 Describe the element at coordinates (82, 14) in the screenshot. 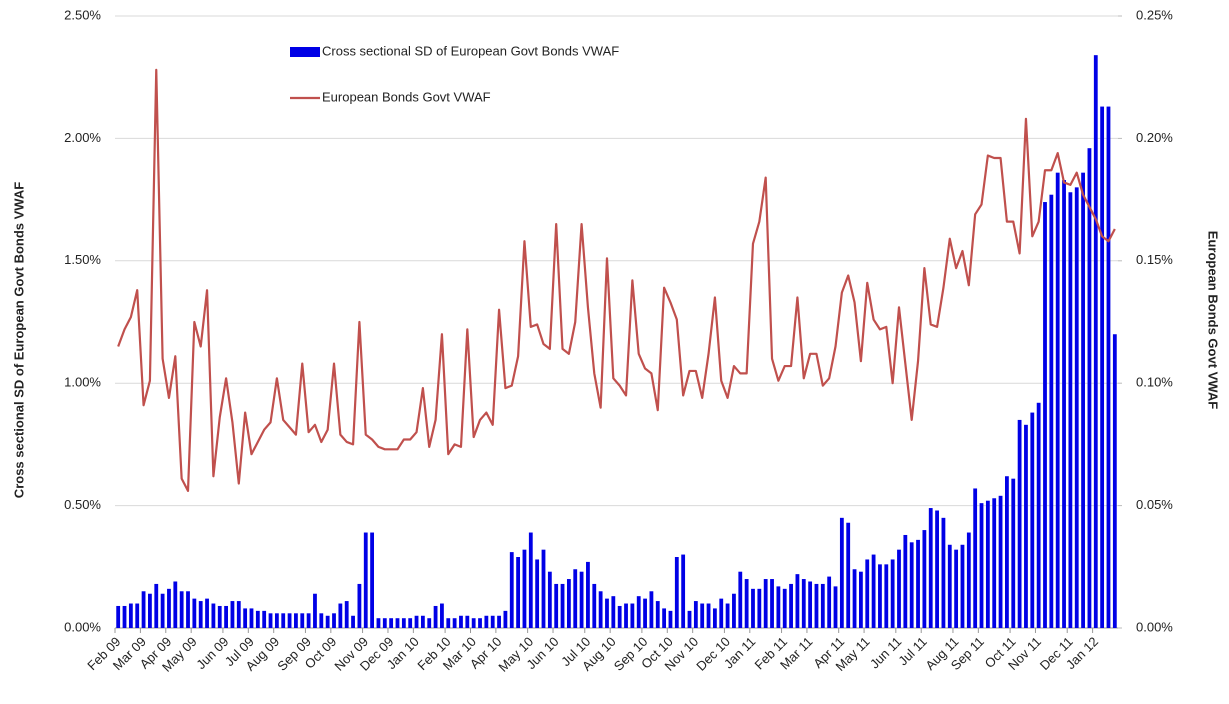

I see `y-tick-label: 2.50%` at that location.